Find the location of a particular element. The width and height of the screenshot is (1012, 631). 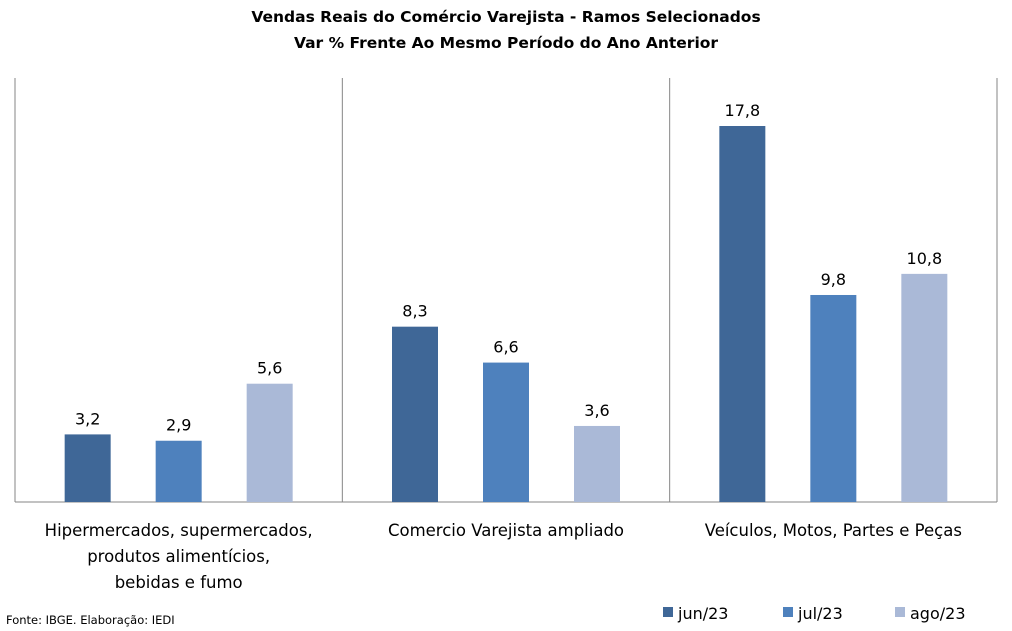

data-label: 6,6 is located at coordinates (505, 347).